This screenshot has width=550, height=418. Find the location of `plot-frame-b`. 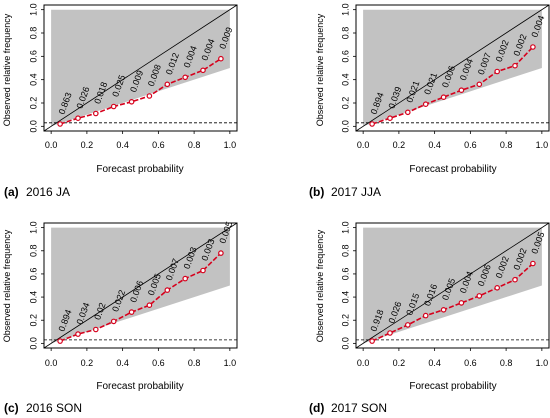

plot-frame-b is located at coordinates (452, 68).